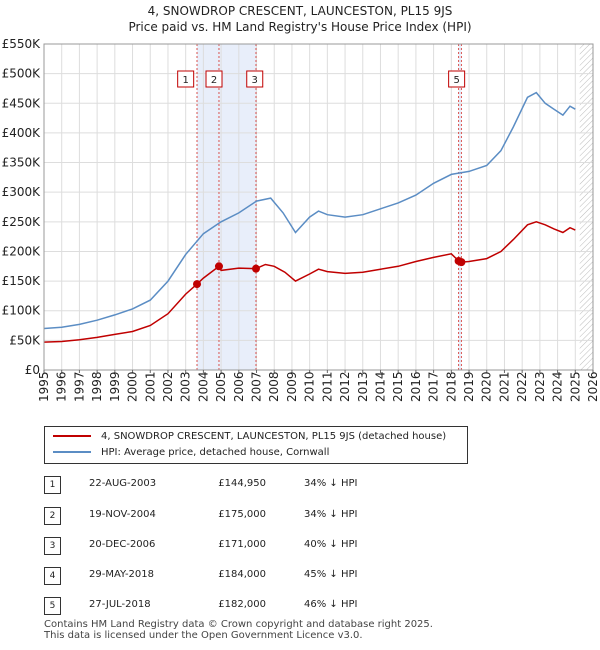  What do you see at coordinates (363, 386) in the screenshot?
I see `x-tick-label: 2013` at bounding box center [363, 386].